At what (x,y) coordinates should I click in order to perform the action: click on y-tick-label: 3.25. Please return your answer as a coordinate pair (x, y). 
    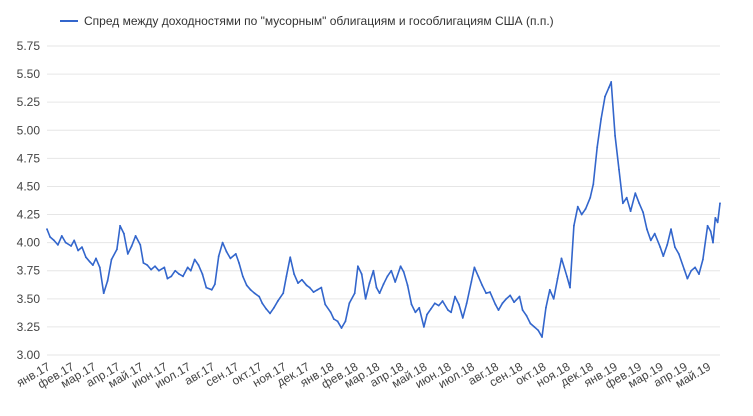
    Looking at the image, I should click on (29, 327).